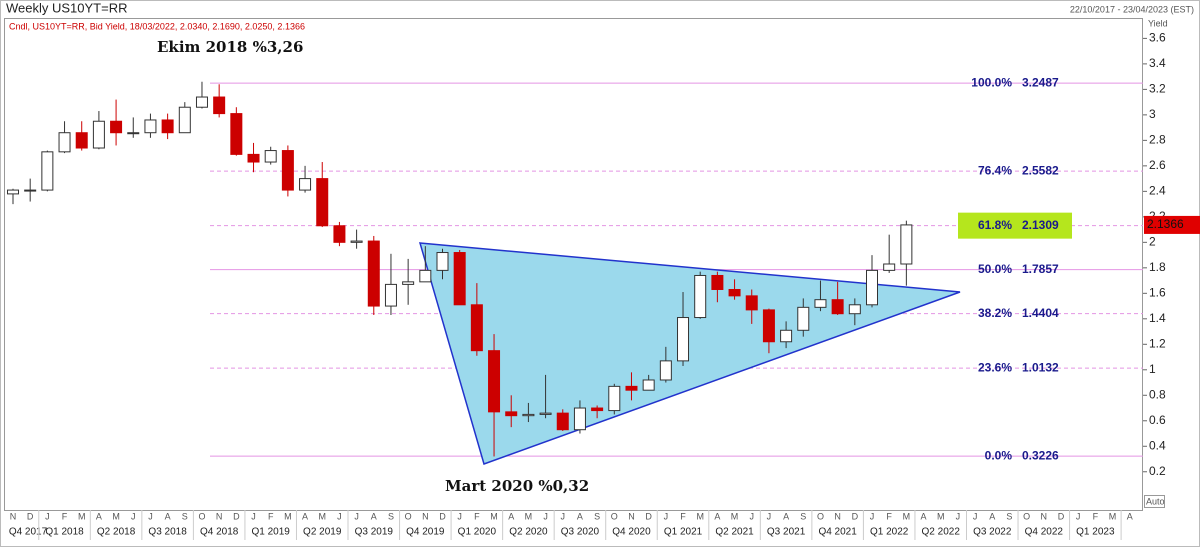 The image size is (1200, 547). I want to click on y-tick-label: 3.4, so click(1157, 63).